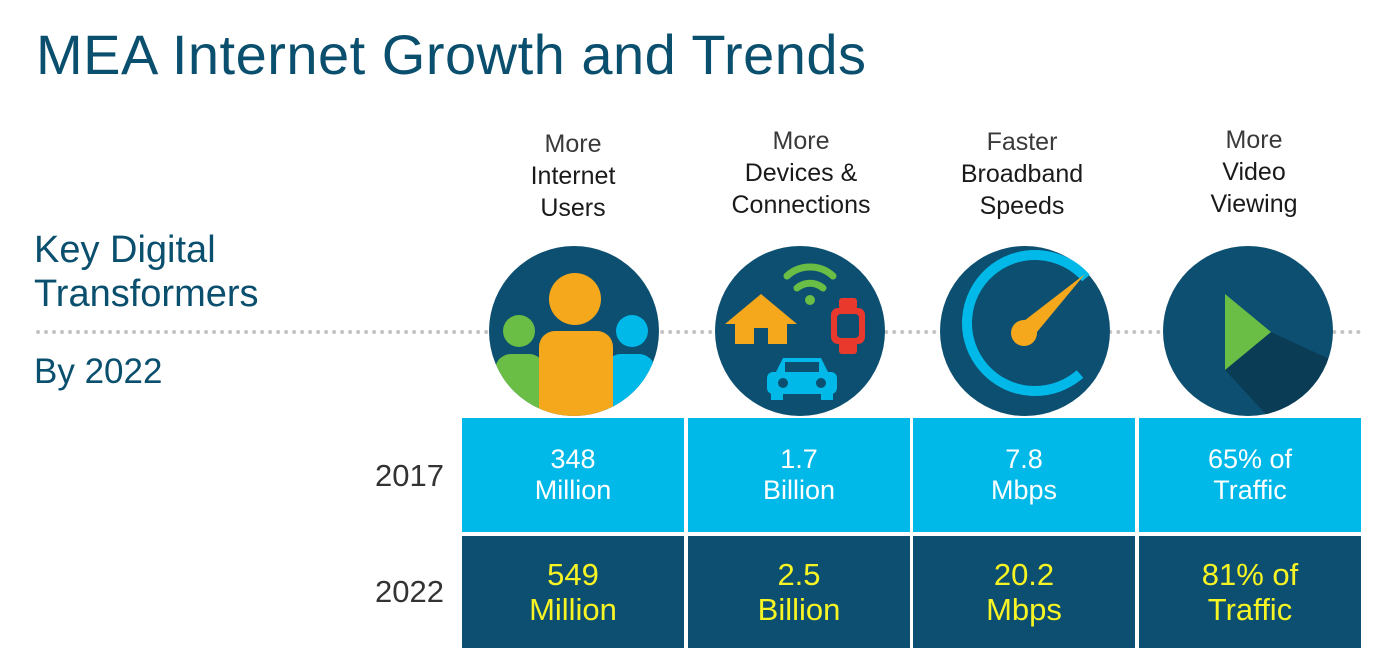 The height and width of the screenshot is (652, 1390). What do you see at coordinates (799, 574) in the screenshot?
I see `cell-value: 2.5` at bounding box center [799, 574].